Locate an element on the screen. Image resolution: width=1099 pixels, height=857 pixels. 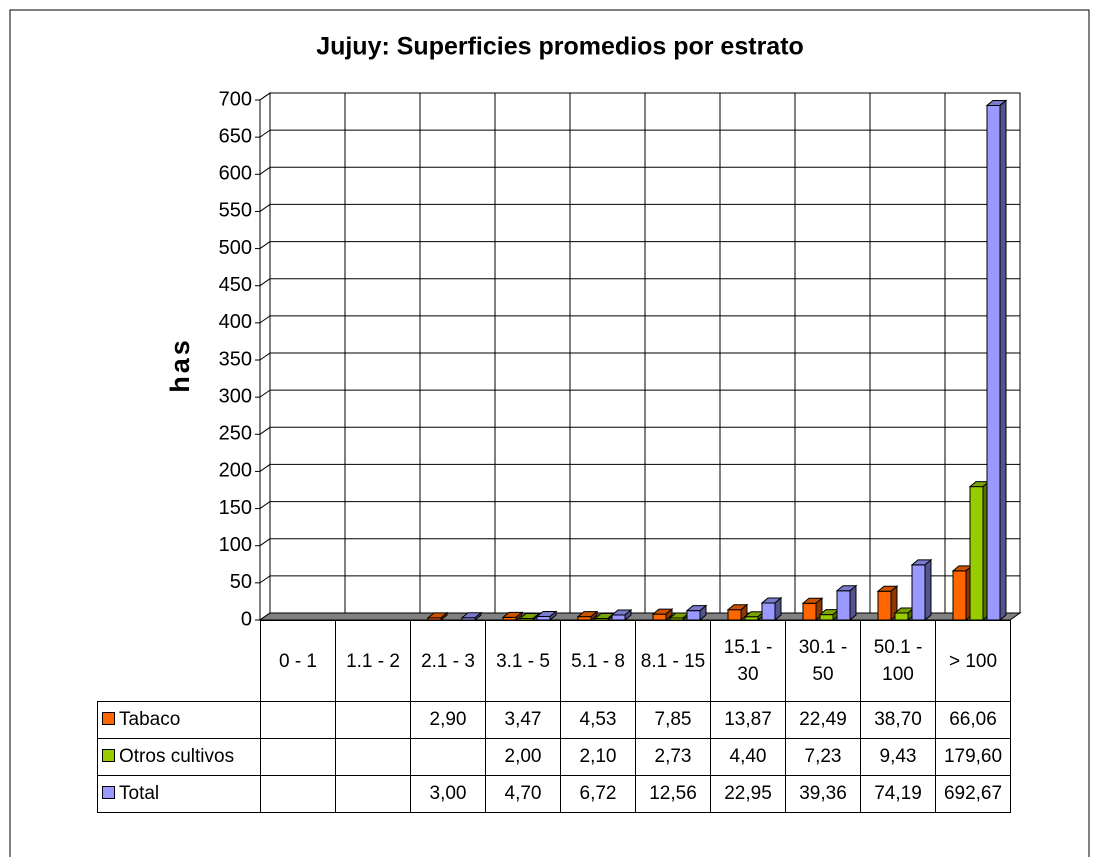
y-tick-label: 150 is located at coordinates (235, 508).